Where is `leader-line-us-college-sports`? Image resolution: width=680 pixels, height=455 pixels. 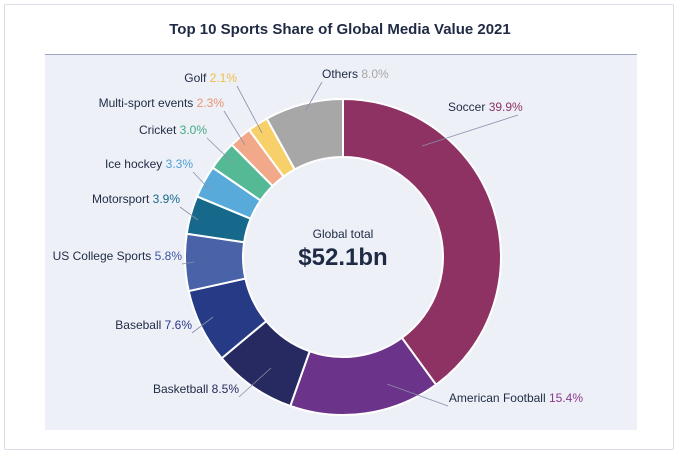
leader-line-us-college-sports is located at coordinates (188, 263).